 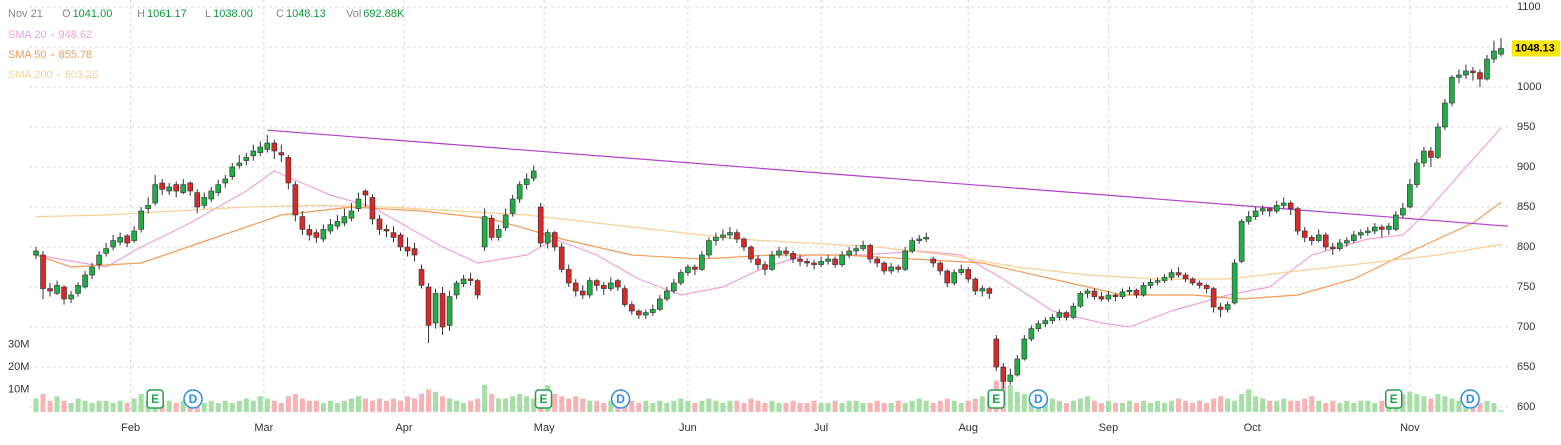 What do you see at coordinates (544, 428) in the screenshot?
I see `x-tick-label: May` at bounding box center [544, 428].